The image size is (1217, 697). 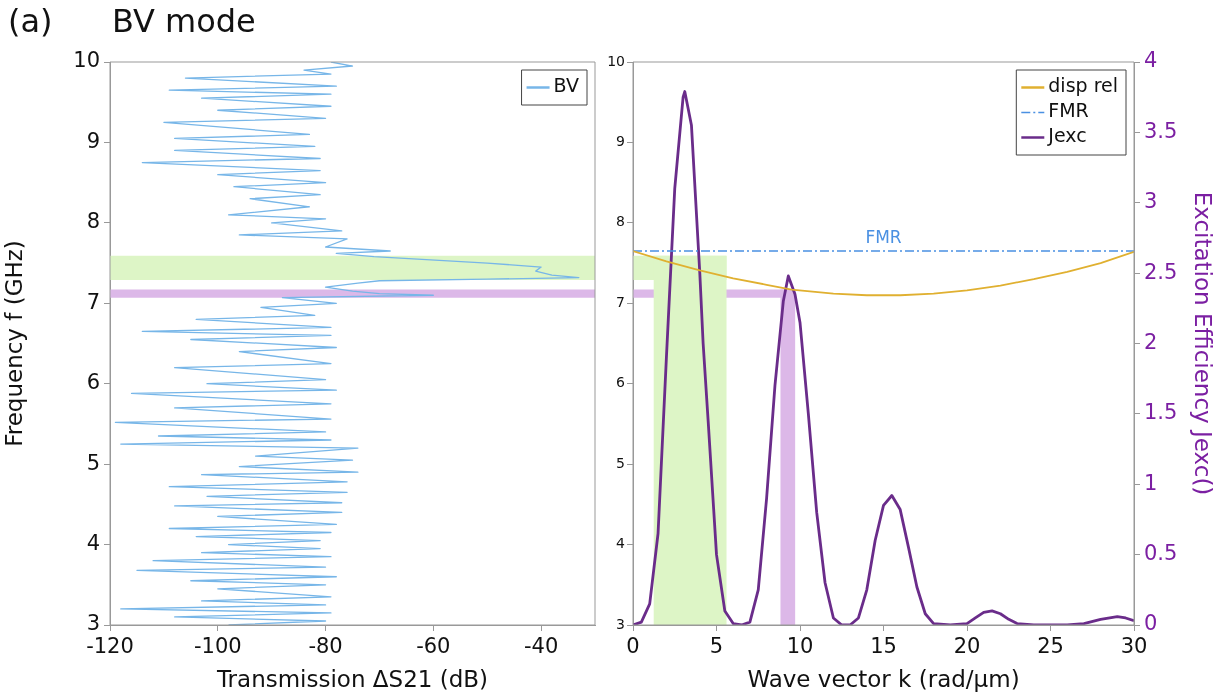 I want to click on legend-label: Jexc, so click(x=1067, y=135).